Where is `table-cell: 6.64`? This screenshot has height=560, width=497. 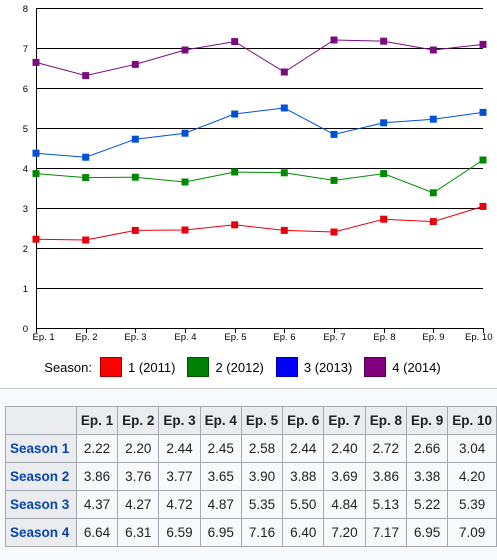
table-cell: 6.64 is located at coordinates (97, 532).